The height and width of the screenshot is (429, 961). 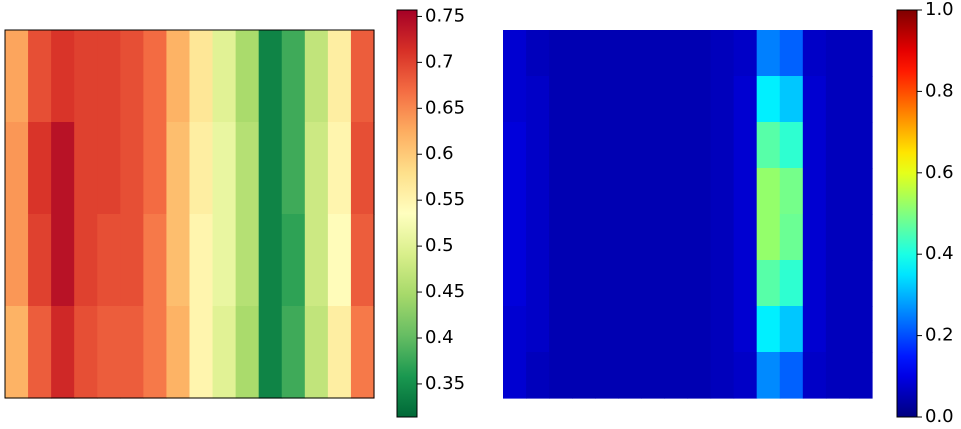 What do you see at coordinates (907, 213) in the screenshot?
I see `colorbar` at bounding box center [907, 213].